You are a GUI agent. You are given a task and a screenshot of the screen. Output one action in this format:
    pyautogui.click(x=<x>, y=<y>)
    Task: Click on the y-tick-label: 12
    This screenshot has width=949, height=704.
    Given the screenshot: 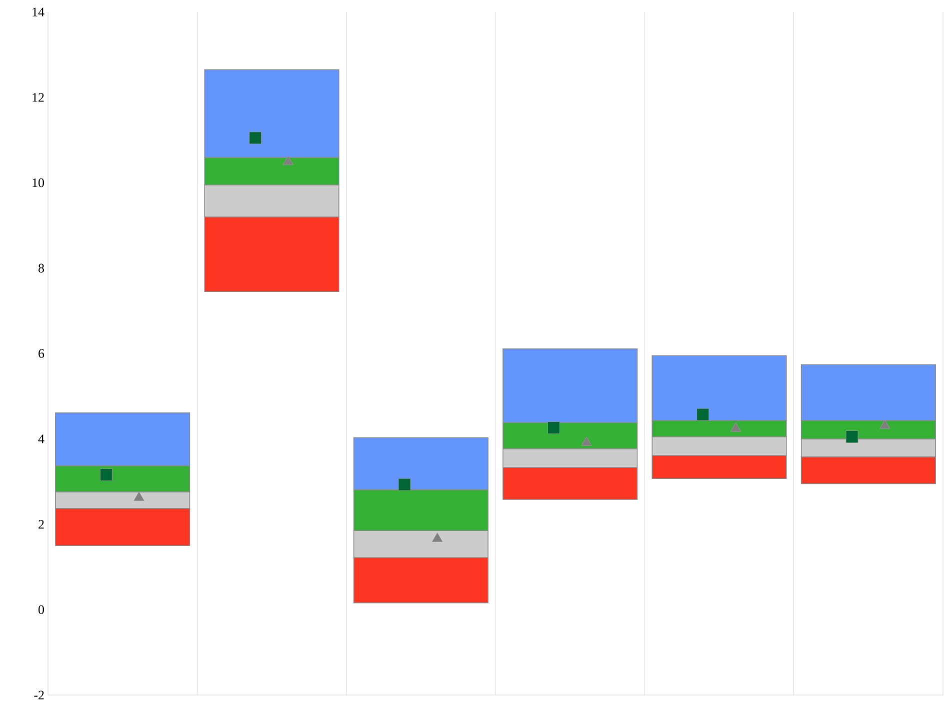 What is the action you would take?
    pyautogui.click(x=38, y=97)
    